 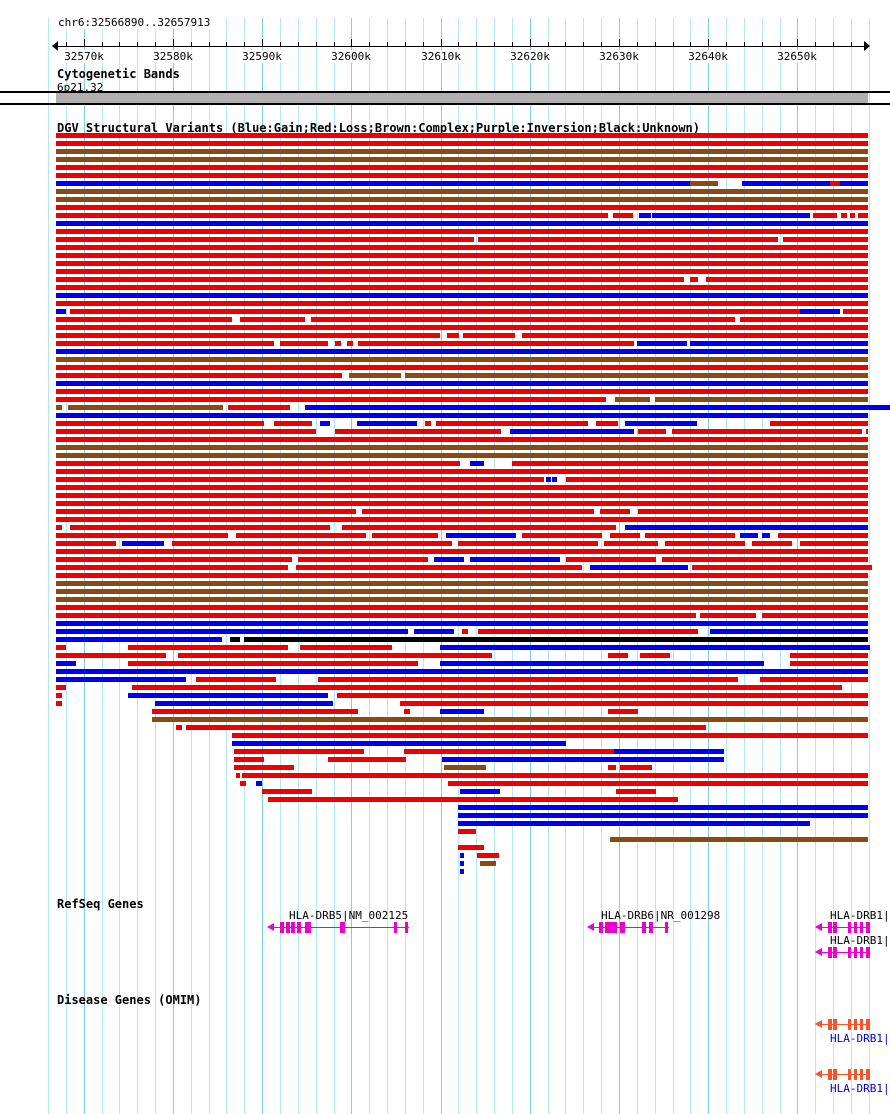 I want to click on dgv-variant-unknown, so click(x=235, y=639).